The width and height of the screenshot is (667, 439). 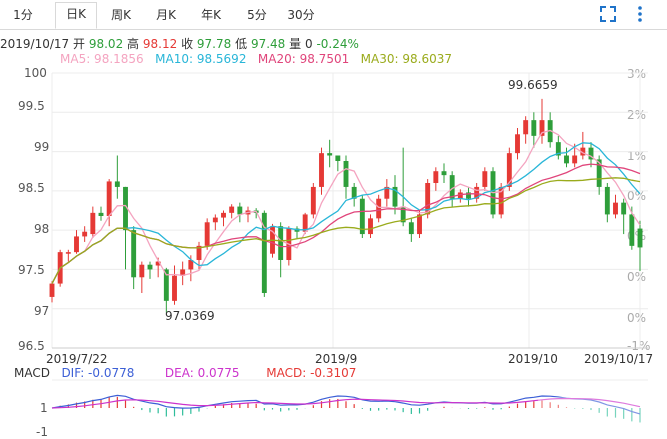 I want to click on dif-label: DIF: -0.0778, so click(x=98, y=373).